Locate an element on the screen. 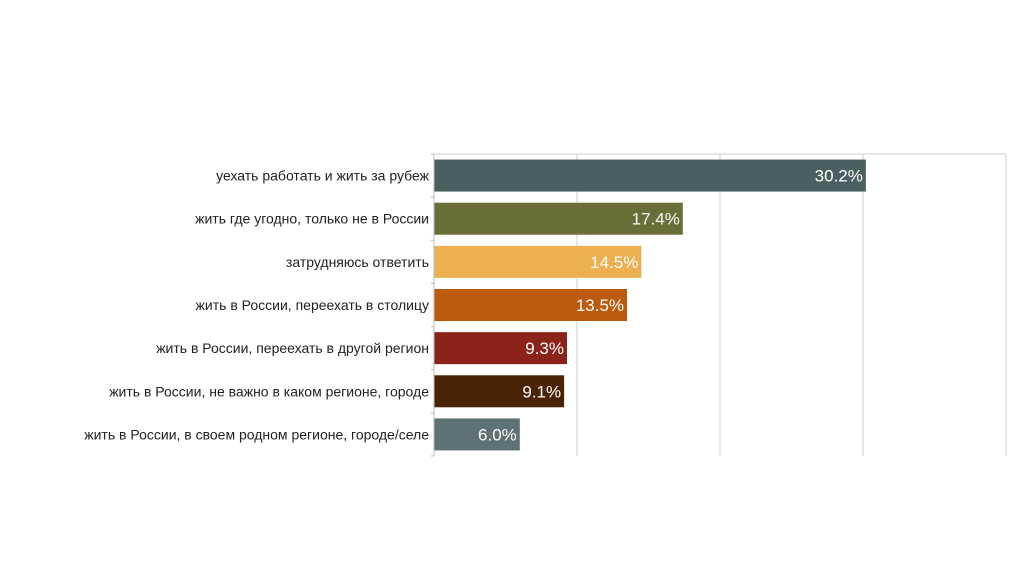 This screenshot has width=1024, height=576. category-label: уехать работать и жить за рубеж is located at coordinates (322, 176).